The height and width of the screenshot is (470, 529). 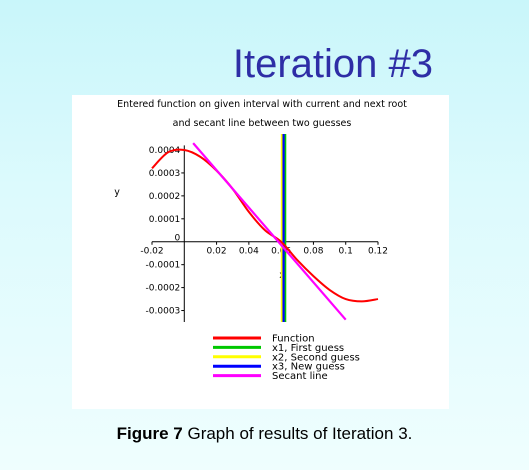 What do you see at coordinates (308, 348) in the screenshot?
I see `legend-label-x1-first-guess: x1, First guess` at bounding box center [308, 348].